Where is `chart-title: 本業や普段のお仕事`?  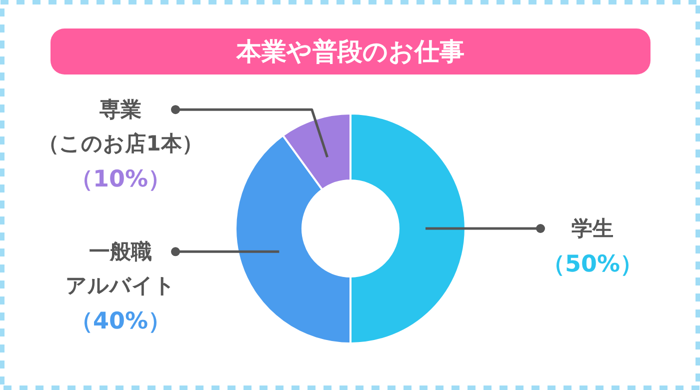
chart-title: 本業や普段のお仕事 is located at coordinates (350, 51).